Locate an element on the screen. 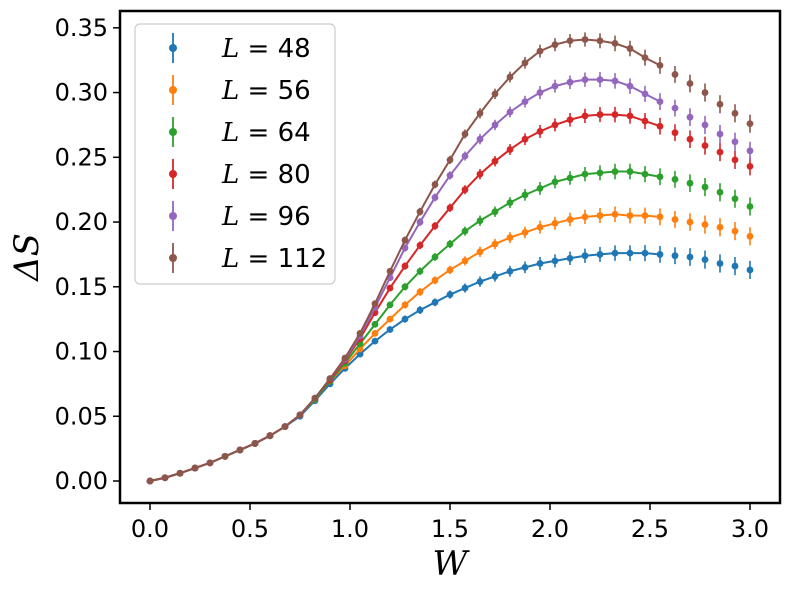 The width and height of the screenshot is (790, 590). legend-label: L = 96 is located at coordinates (266, 217).